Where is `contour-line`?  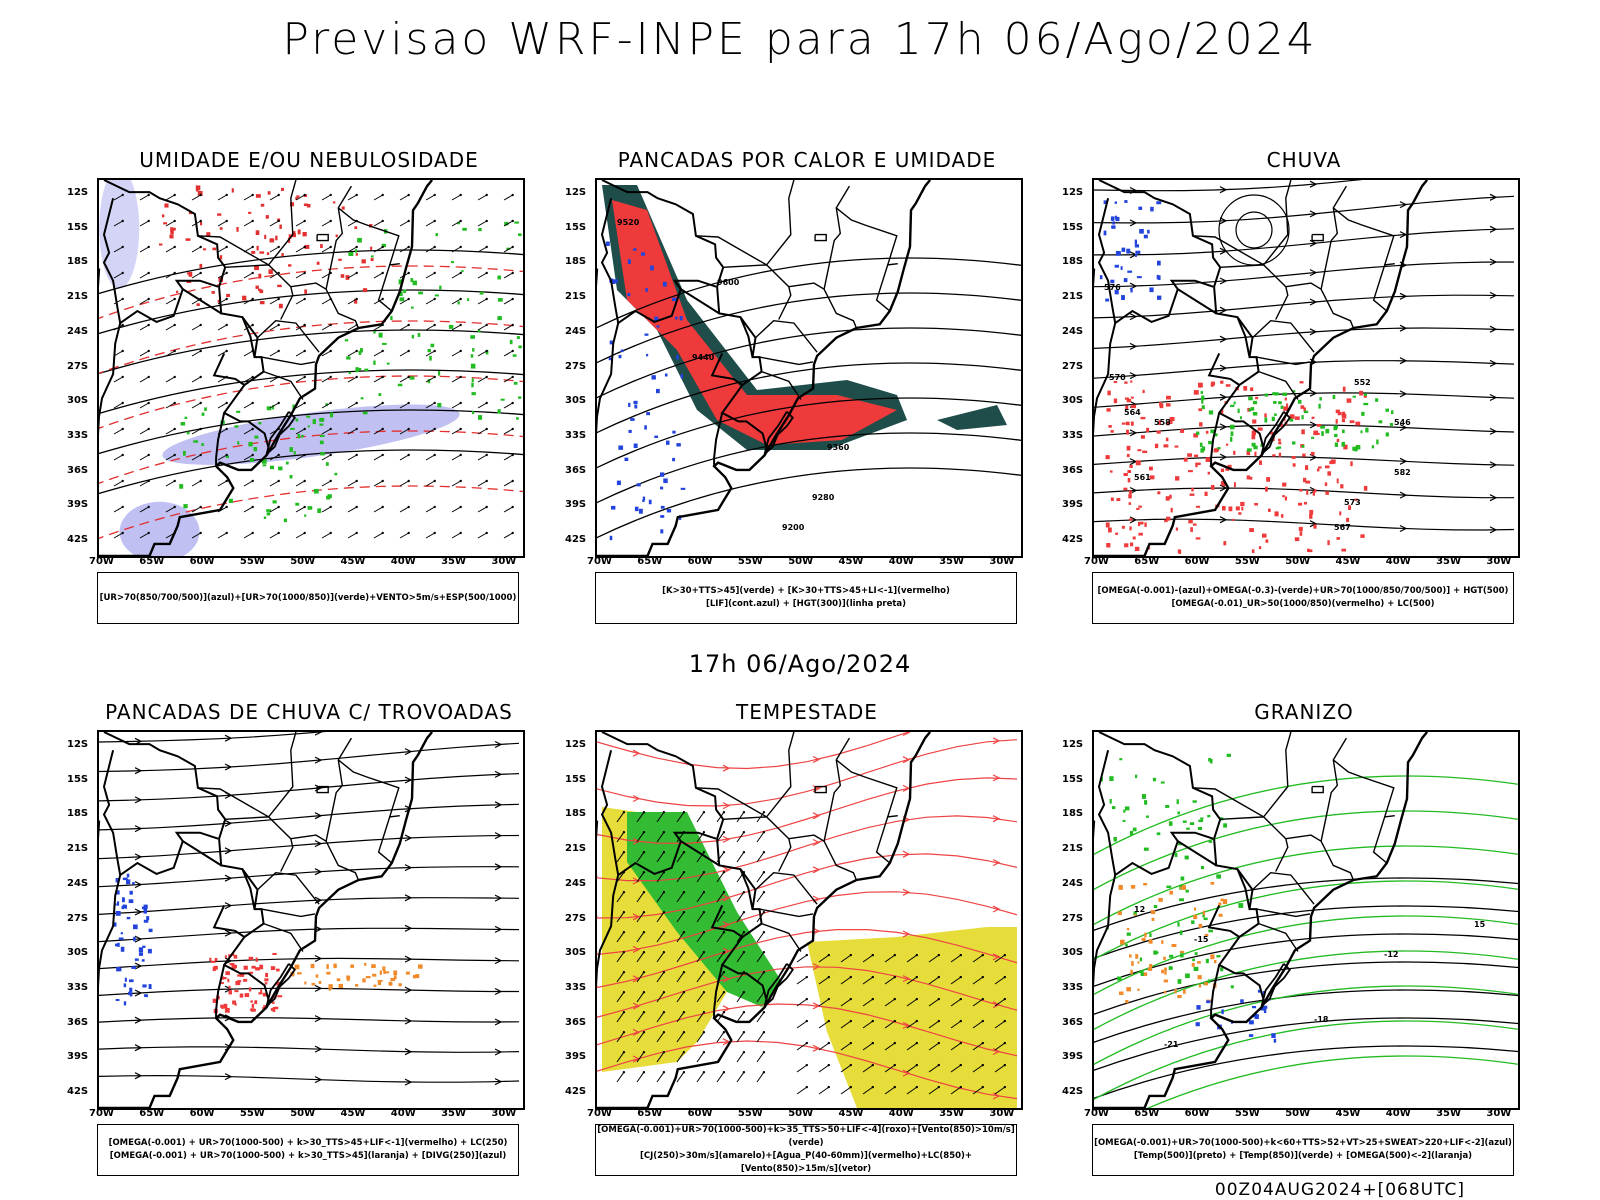
contour-line is located at coordinates (809, 398).